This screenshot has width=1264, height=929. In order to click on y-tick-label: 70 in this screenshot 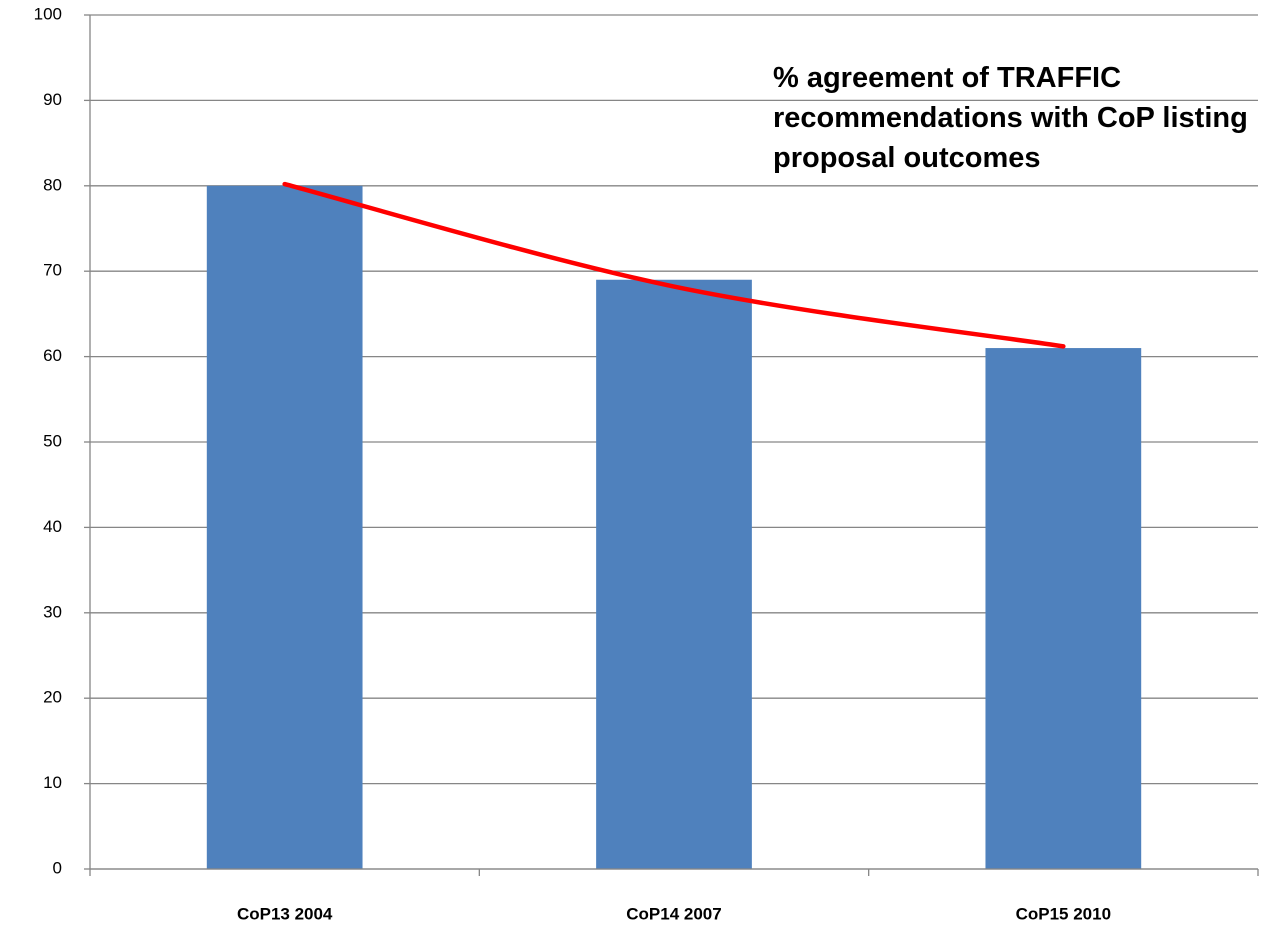, I will do `click(52, 270)`.